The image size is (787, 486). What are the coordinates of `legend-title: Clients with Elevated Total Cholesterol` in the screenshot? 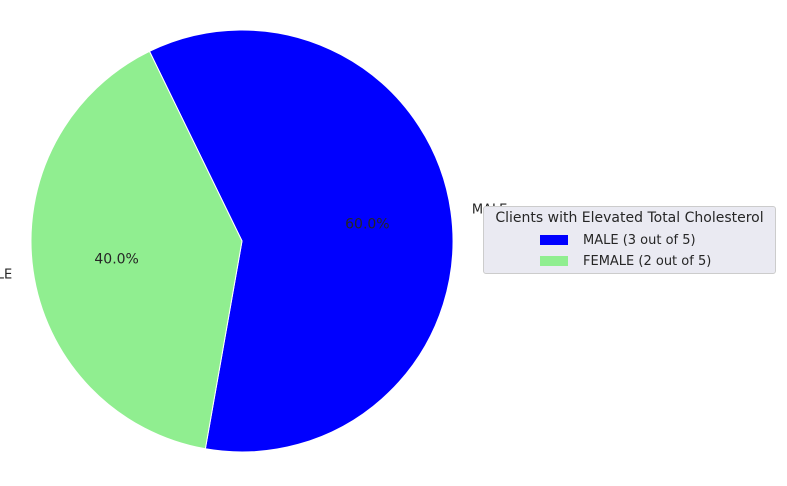 It's located at (629, 218).